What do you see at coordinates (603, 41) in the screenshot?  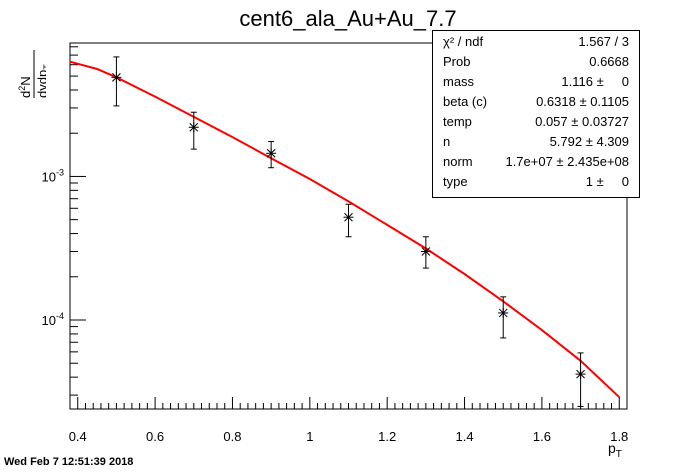 I see `stat-value: 1.567 / 3` at bounding box center [603, 41].